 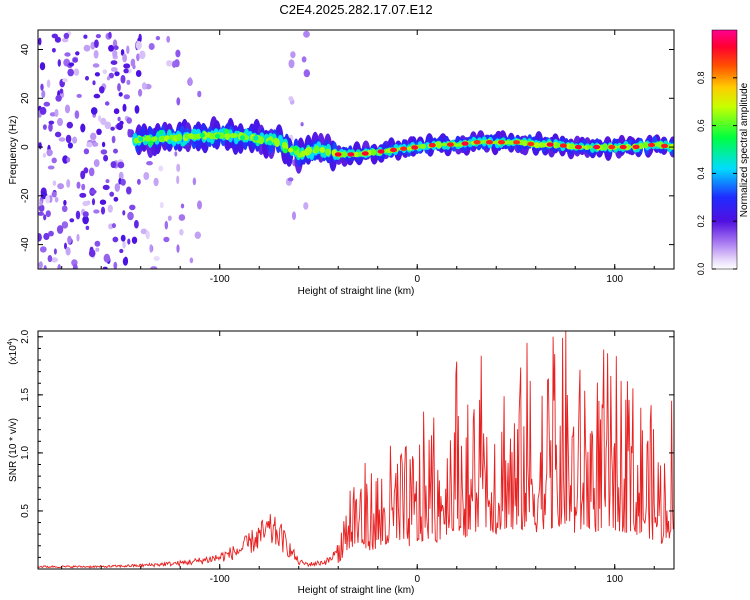 What do you see at coordinates (13, 355) in the screenshot?
I see `snr-multiplier-base: (x10` at bounding box center [13, 355].